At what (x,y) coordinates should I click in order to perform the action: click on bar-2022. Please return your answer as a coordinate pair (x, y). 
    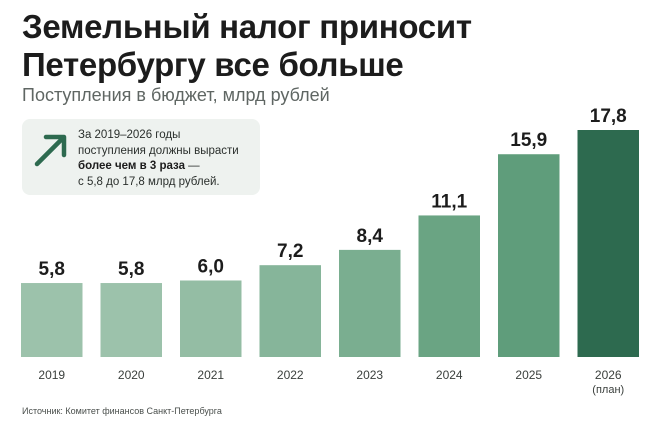
    Looking at the image, I should click on (290, 311).